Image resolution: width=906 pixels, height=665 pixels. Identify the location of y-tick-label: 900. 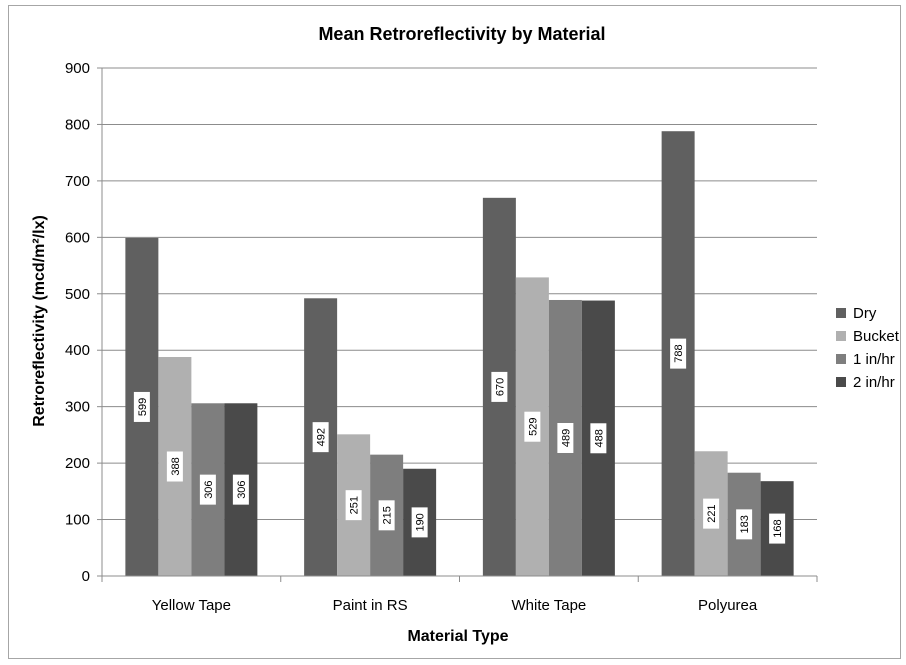
(77, 68).